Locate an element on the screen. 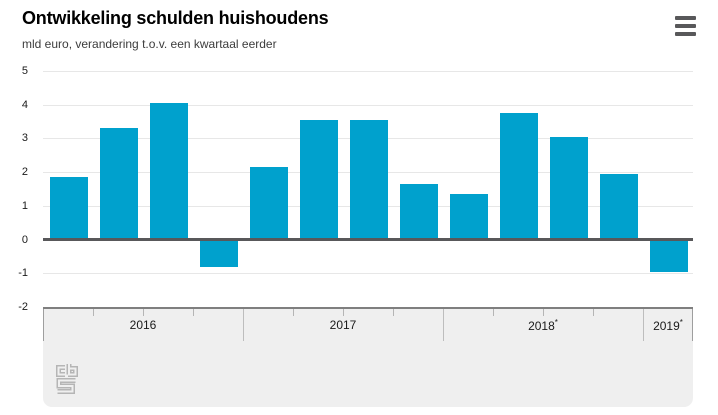  y-axis-tick-label: -2 is located at coordinates (23, 307).